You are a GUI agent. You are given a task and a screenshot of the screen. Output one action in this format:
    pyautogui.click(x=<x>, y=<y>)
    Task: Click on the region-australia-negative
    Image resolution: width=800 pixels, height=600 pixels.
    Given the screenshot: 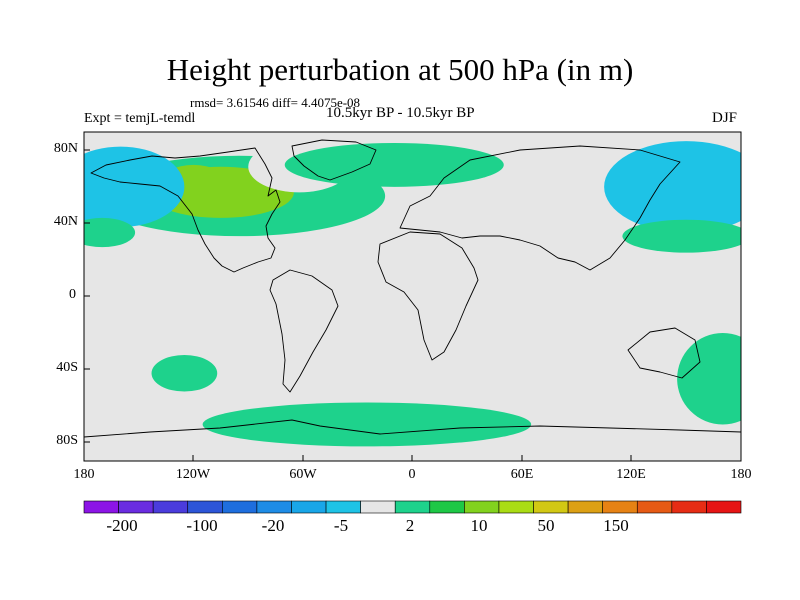 What is the action you would take?
    pyautogui.click(x=613, y=369)
    